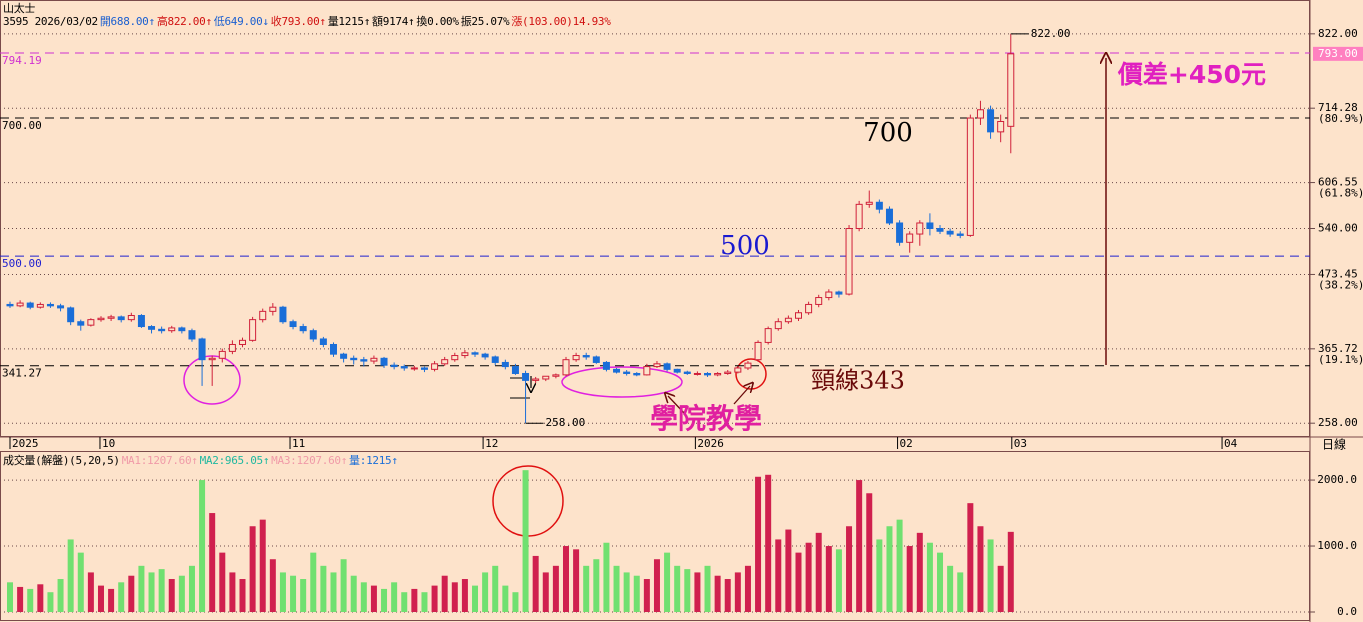 This screenshot has height=622, width=1363. What do you see at coordinates (706, 418) in the screenshot?
I see `annotation: 學院教學` at bounding box center [706, 418].